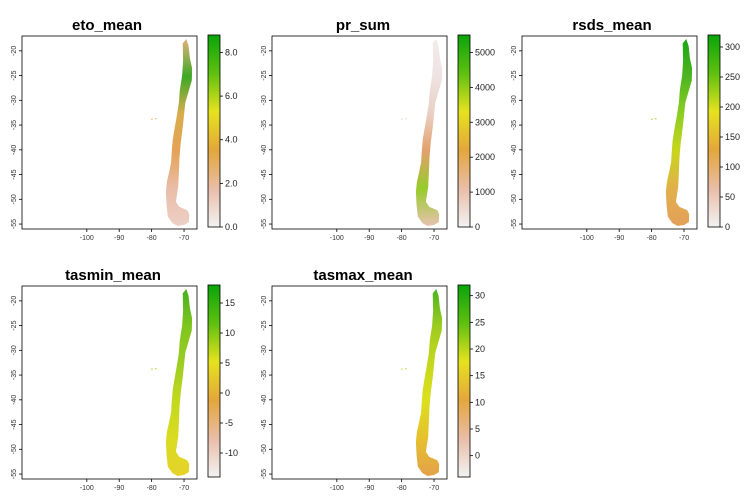 This screenshot has height=499, width=751. I want to click on colorbar: -10 -5 0 5 10 15, so click(222, 381).